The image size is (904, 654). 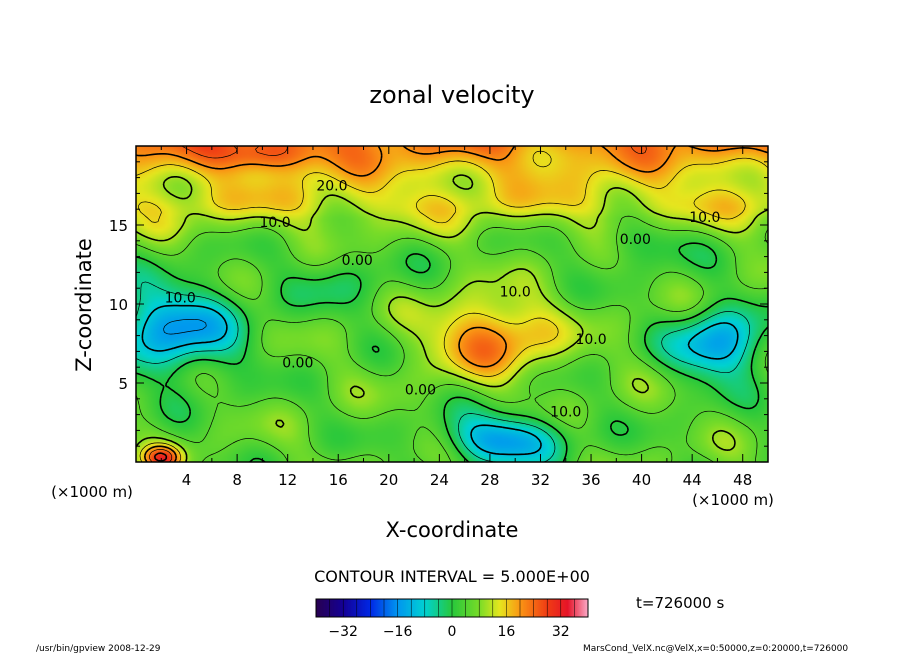 What do you see at coordinates (451, 619) in the screenshot?
I see `colorbar-ticks: −32 −16 0 16 32` at bounding box center [451, 619].